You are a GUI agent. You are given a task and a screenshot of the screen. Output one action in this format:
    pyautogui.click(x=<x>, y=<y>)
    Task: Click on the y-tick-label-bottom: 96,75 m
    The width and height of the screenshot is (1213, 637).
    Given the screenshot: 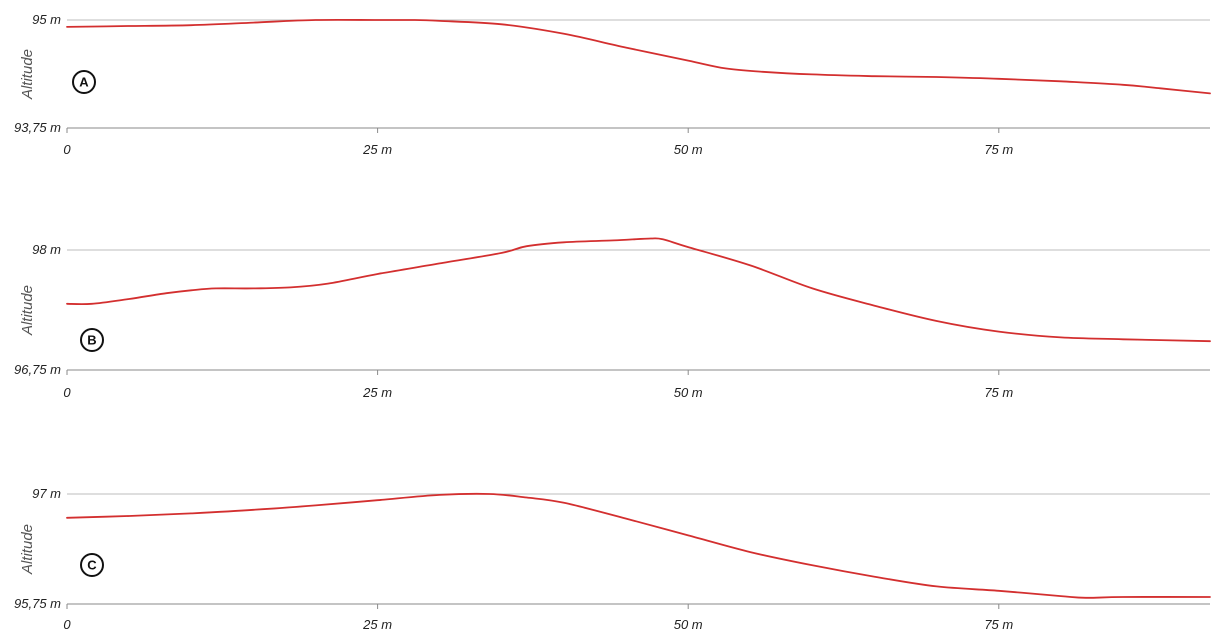 What is the action you would take?
    pyautogui.click(x=37, y=369)
    